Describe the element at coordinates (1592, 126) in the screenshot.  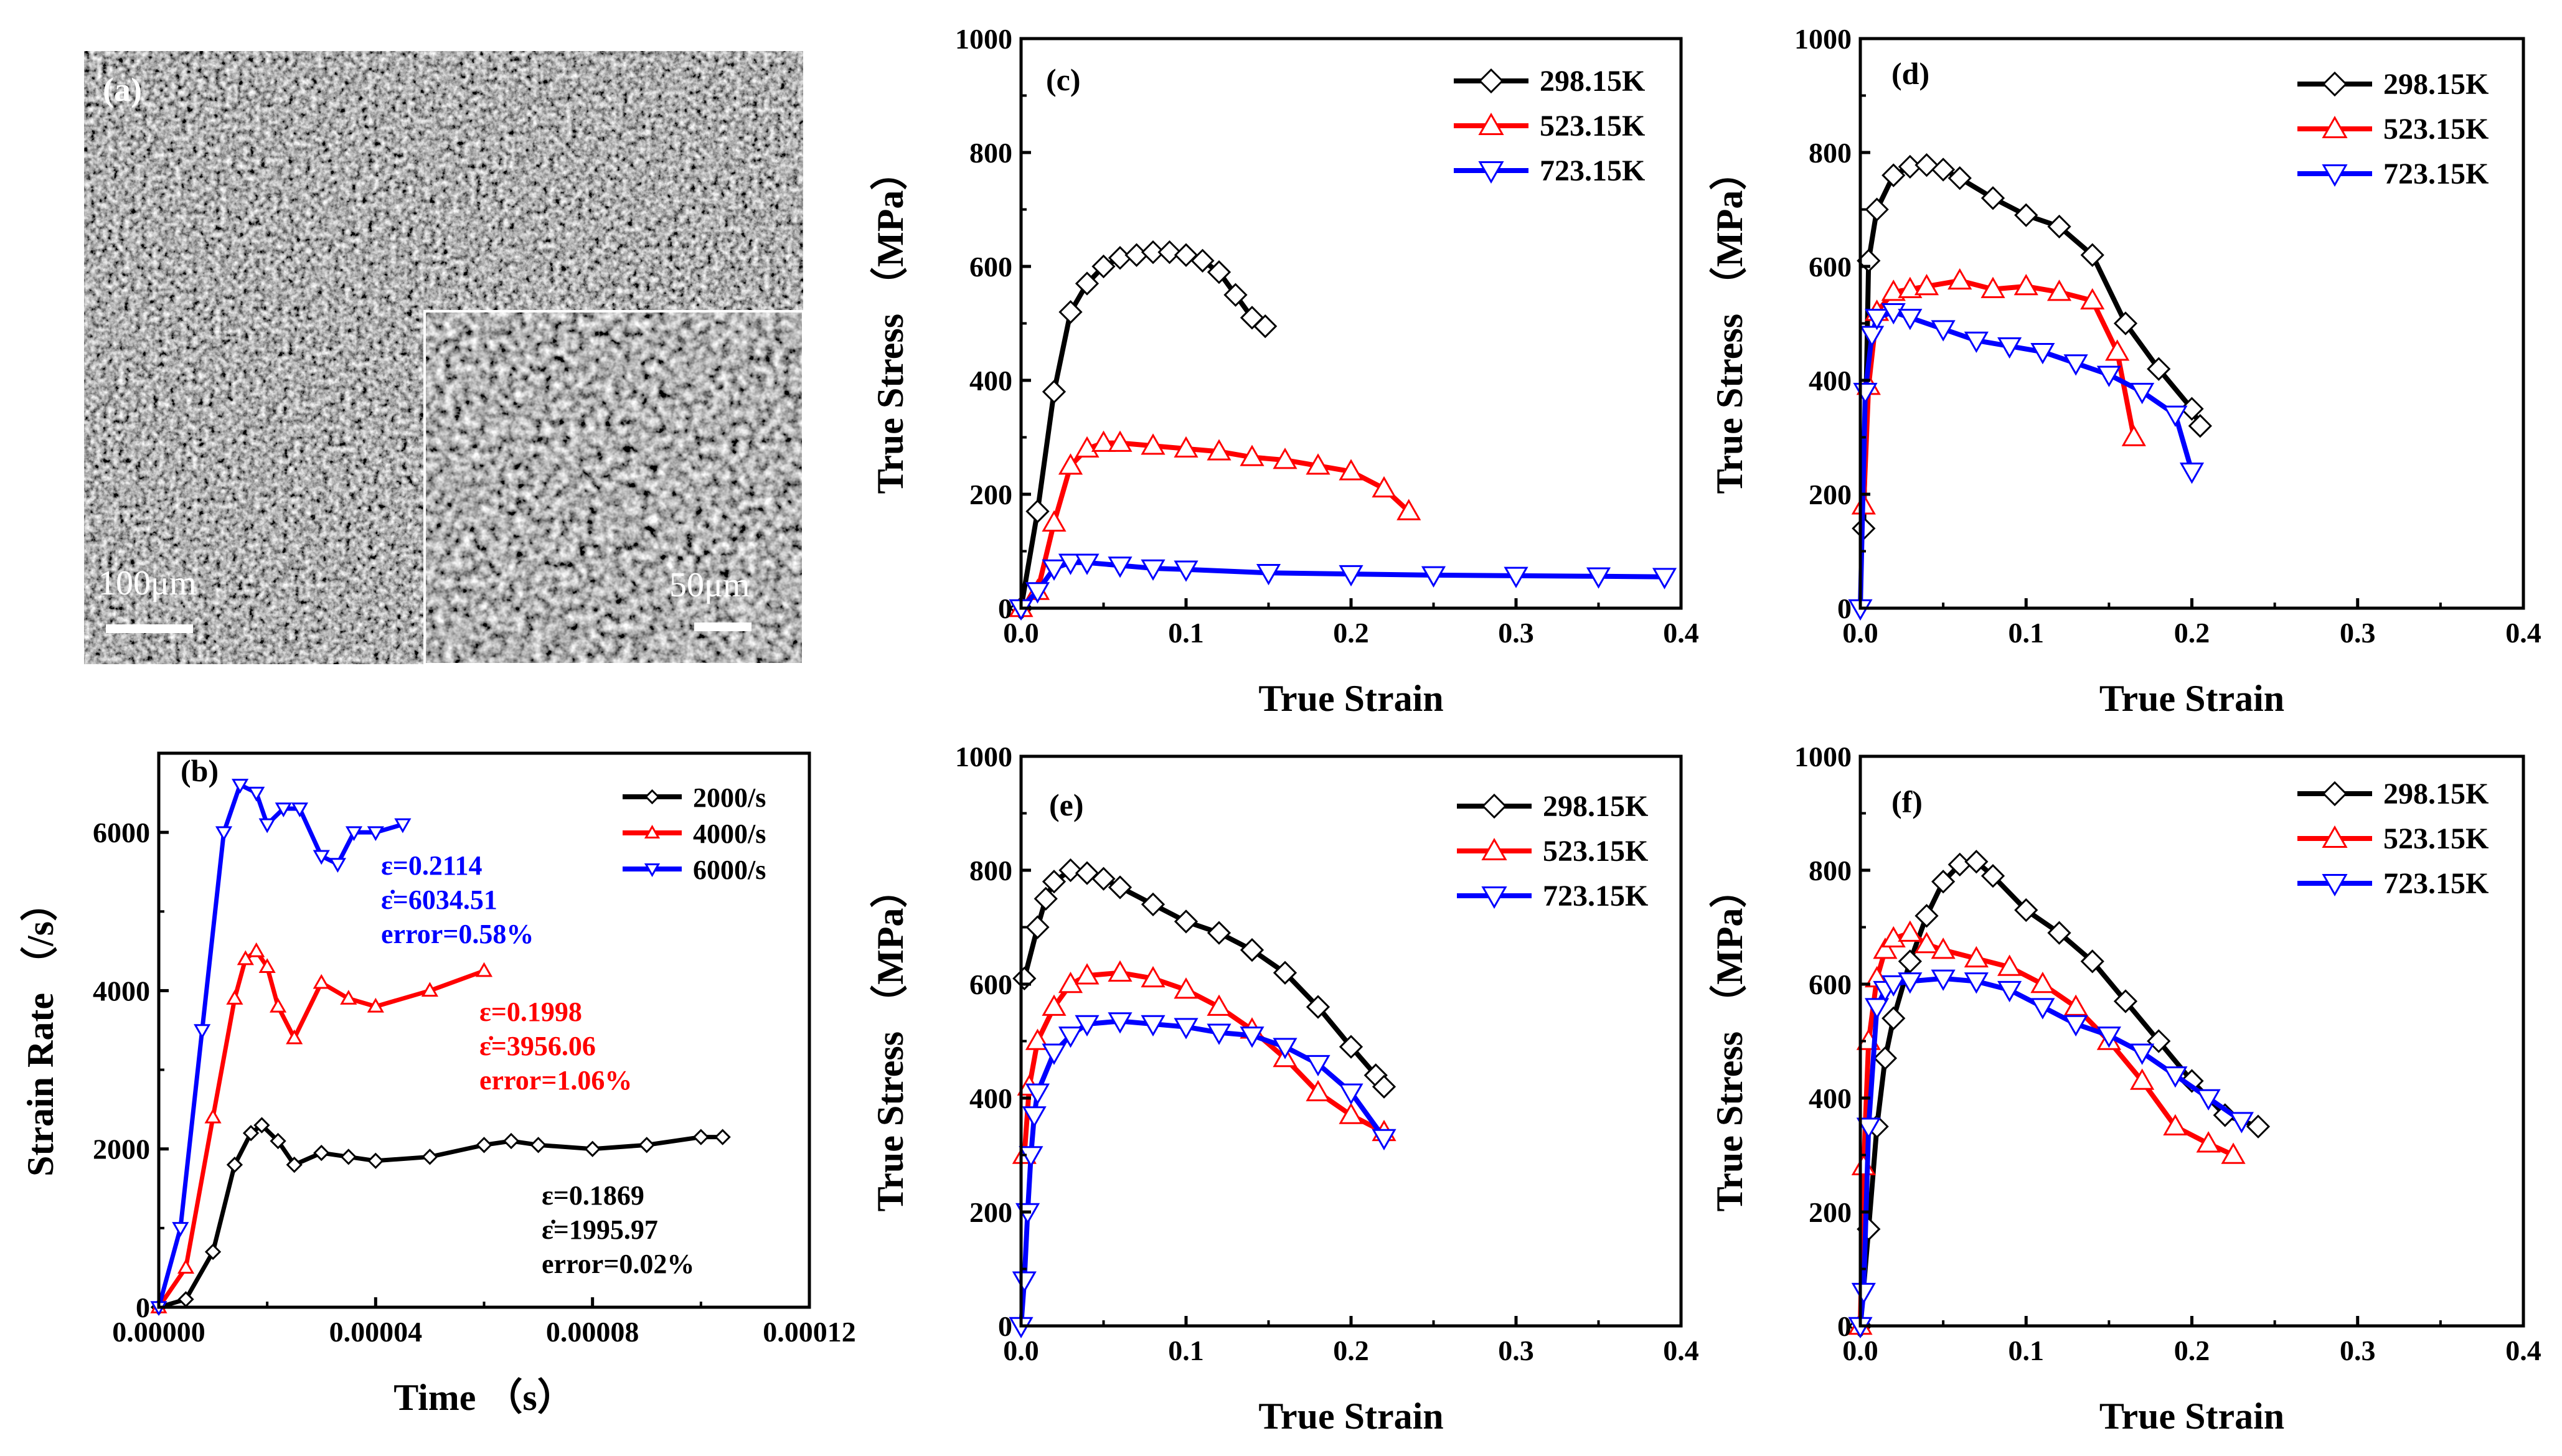
I see `legend-label-c-1: 523.15K` at that location.